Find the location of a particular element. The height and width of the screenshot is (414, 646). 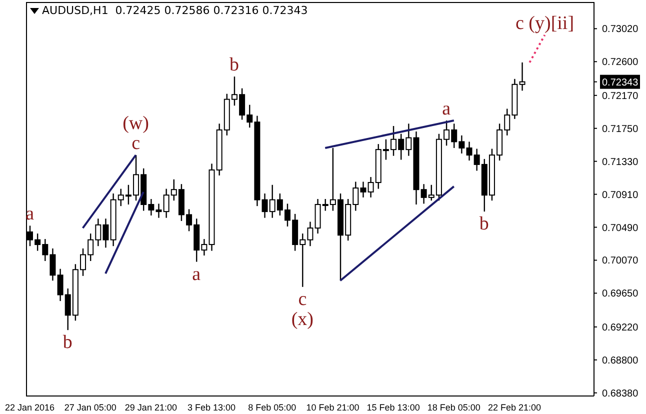

x-tick-label: 10 Feb 21:00 is located at coordinates (333, 407).